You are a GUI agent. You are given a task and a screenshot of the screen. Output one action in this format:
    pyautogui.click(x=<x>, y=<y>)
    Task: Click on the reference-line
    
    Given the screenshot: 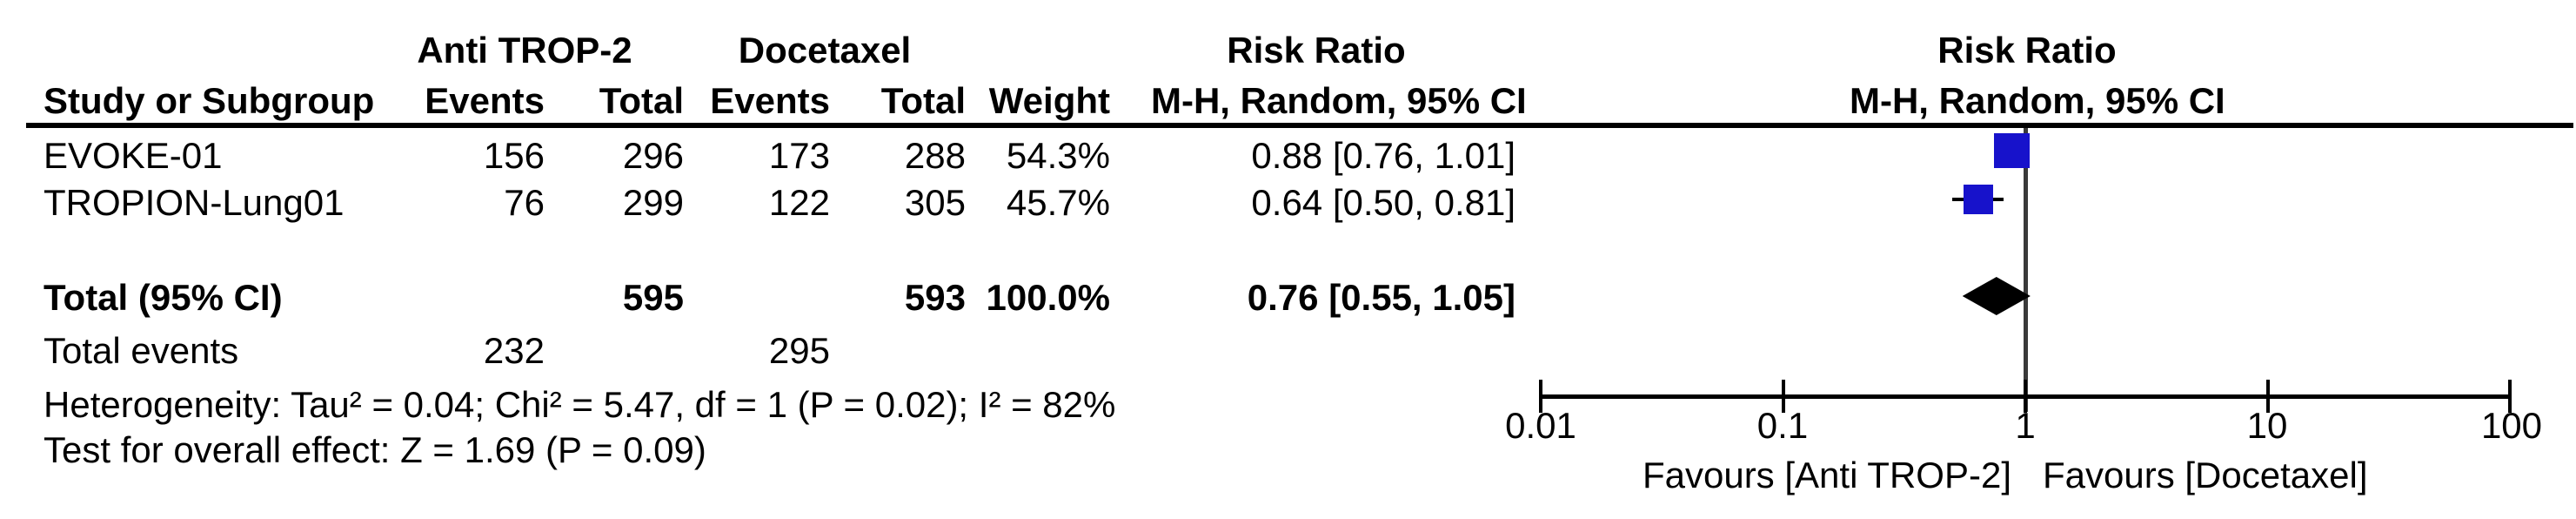 What is the action you would take?
    pyautogui.click(x=2025, y=270)
    